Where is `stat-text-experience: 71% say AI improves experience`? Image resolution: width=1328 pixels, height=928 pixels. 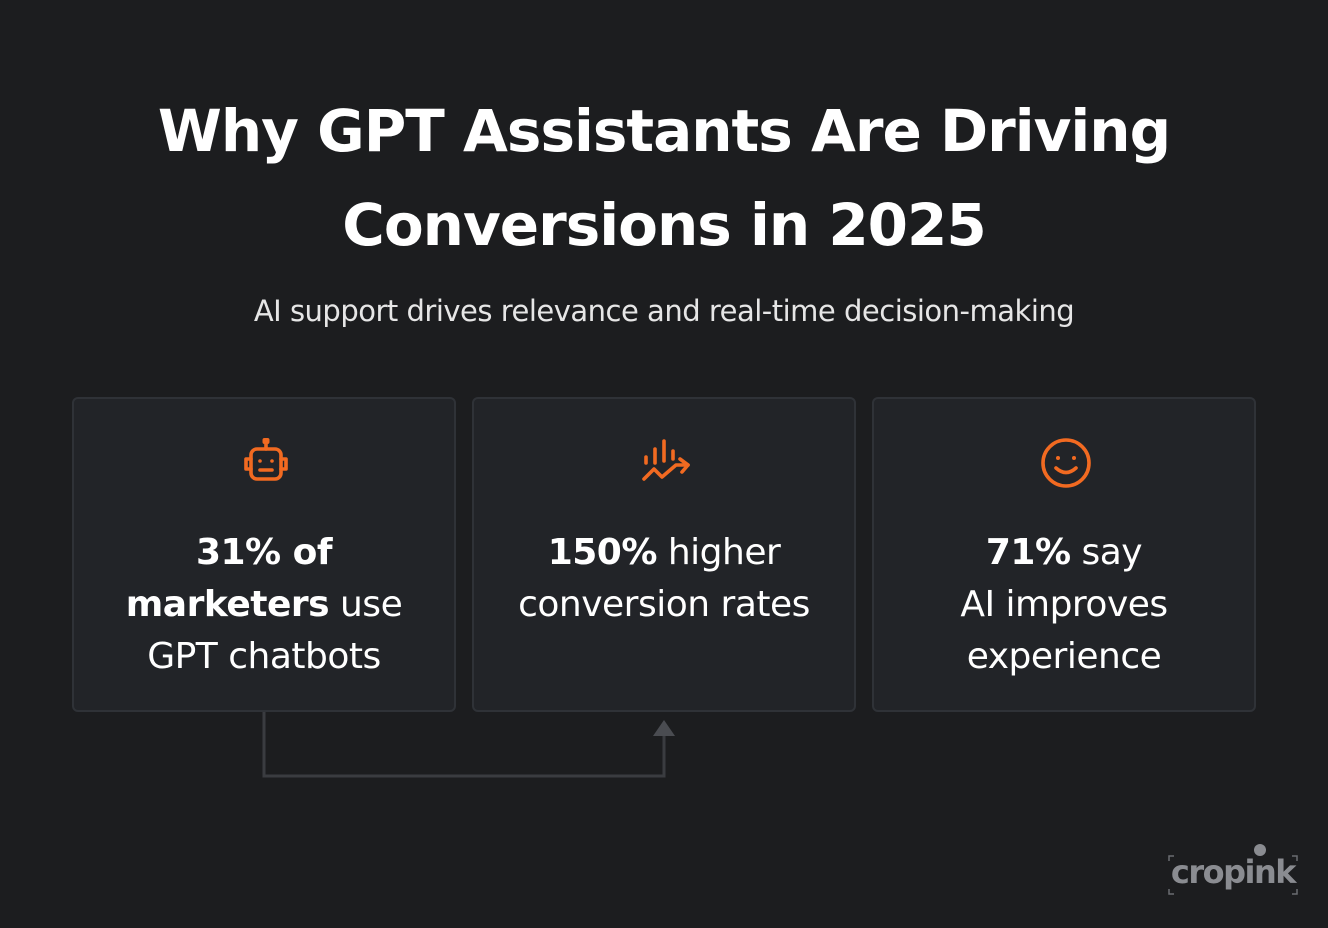
stat-text-experience: 71% say AI improves experience is located at coordinates (1064, 605).